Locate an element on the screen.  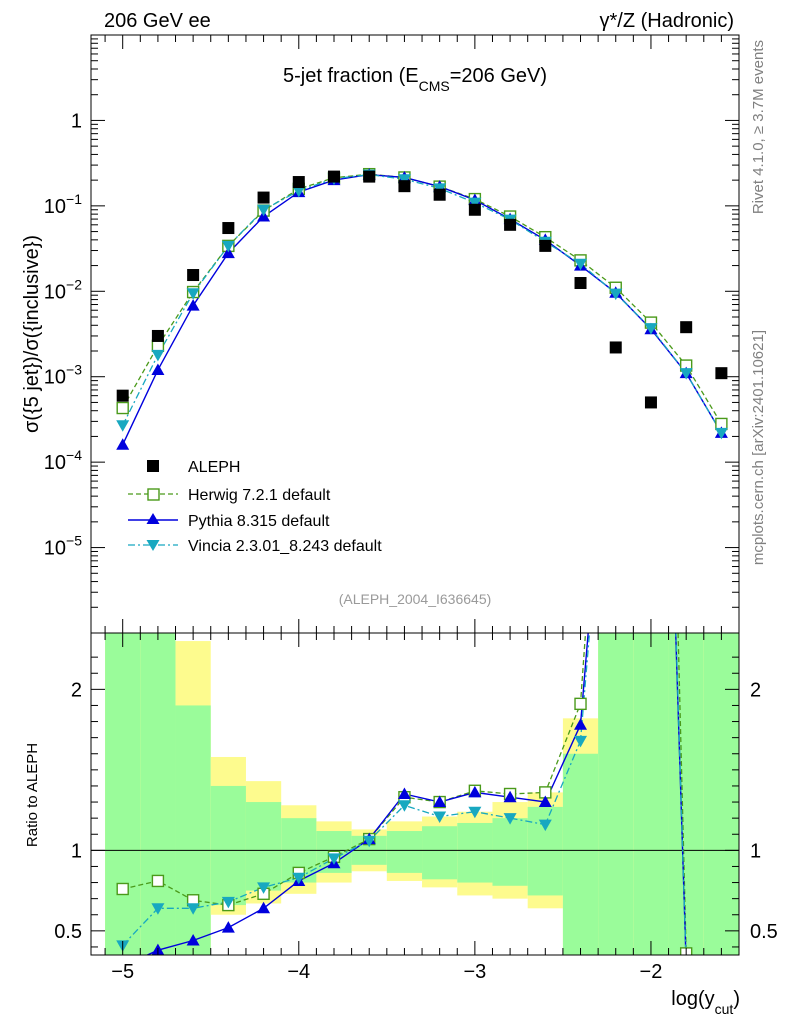
x-tick-label: −3 is located at coordinates (474, 972).